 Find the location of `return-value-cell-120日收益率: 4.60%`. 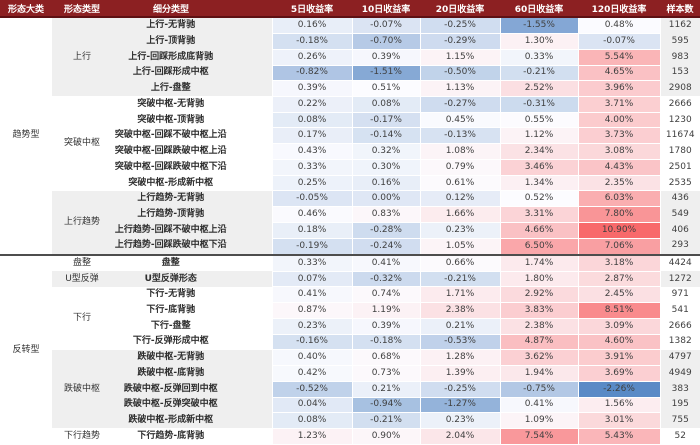

return-value-cell-120日收益率: 4.60% is located at coordinates (619, 342).